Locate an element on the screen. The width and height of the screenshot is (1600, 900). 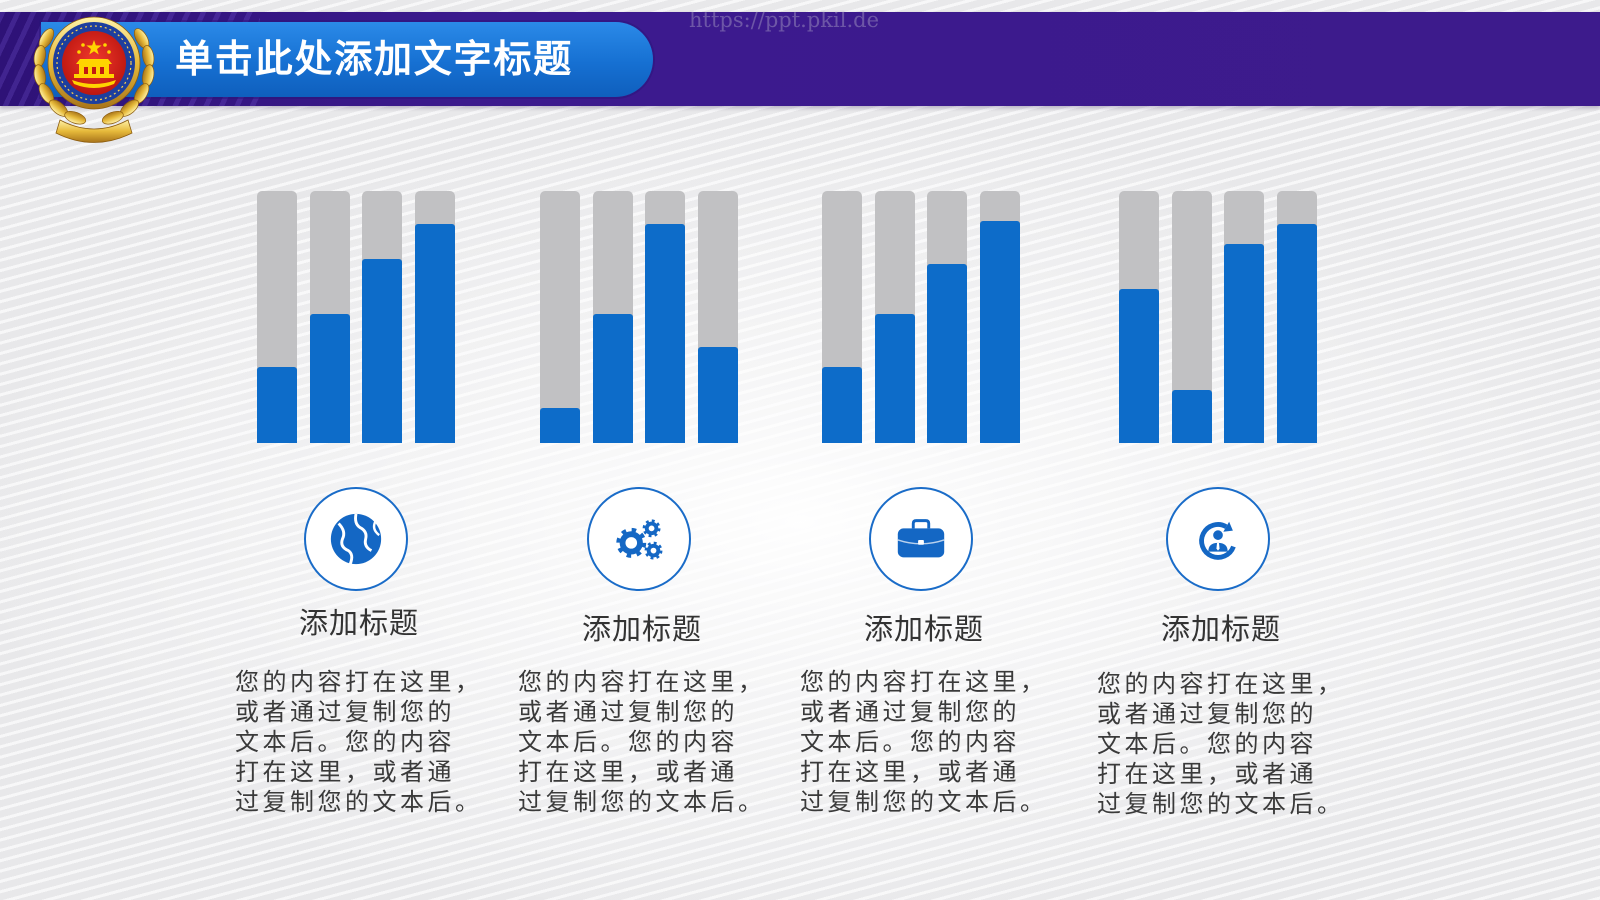
slide-title: 单击此处添加文字标题 is located at coordinates (374, 59).